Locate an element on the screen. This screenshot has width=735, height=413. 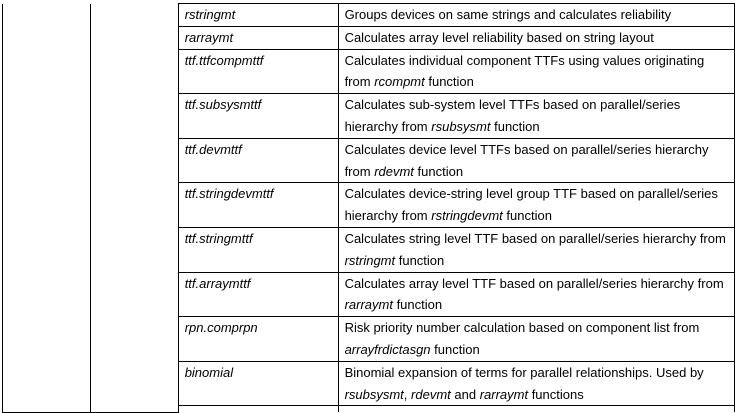
function-reference: rstringmt is located at coordinates (370, 260).